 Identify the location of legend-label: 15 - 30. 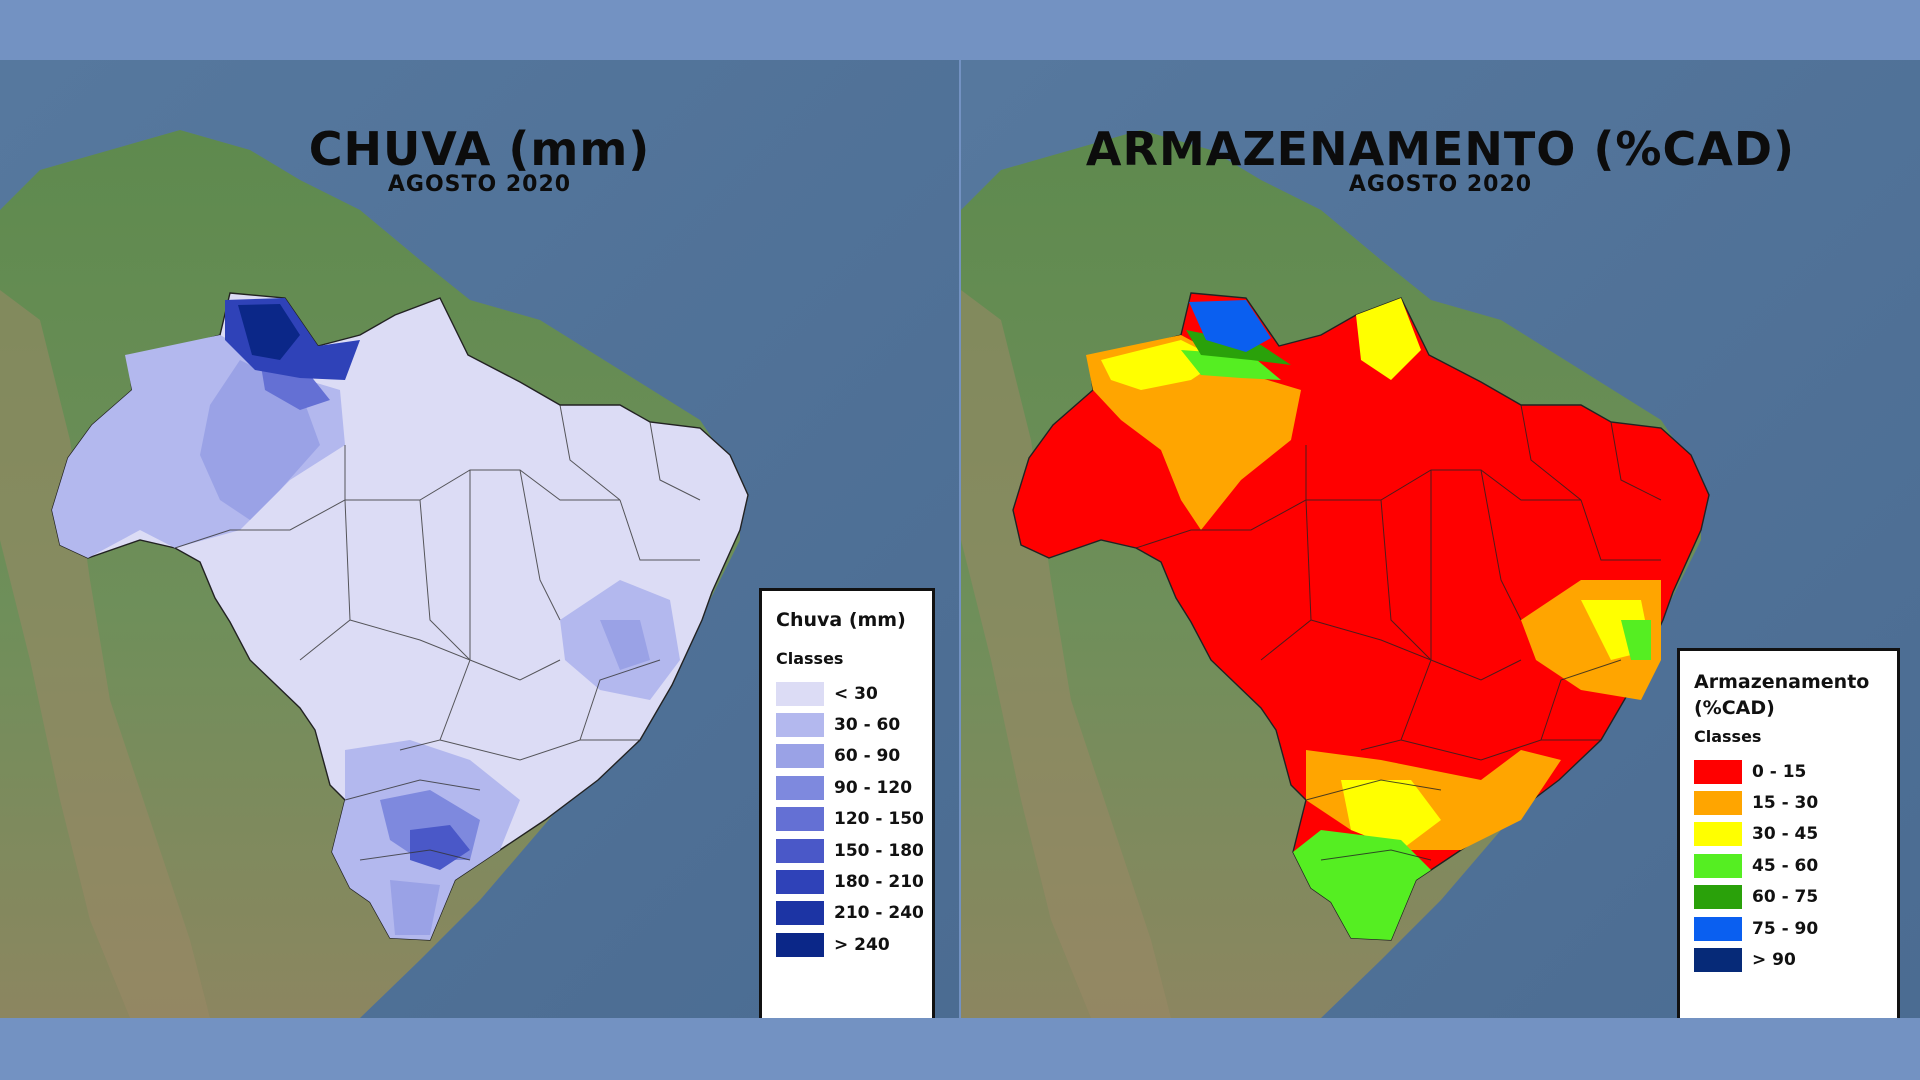
(1785, 803).